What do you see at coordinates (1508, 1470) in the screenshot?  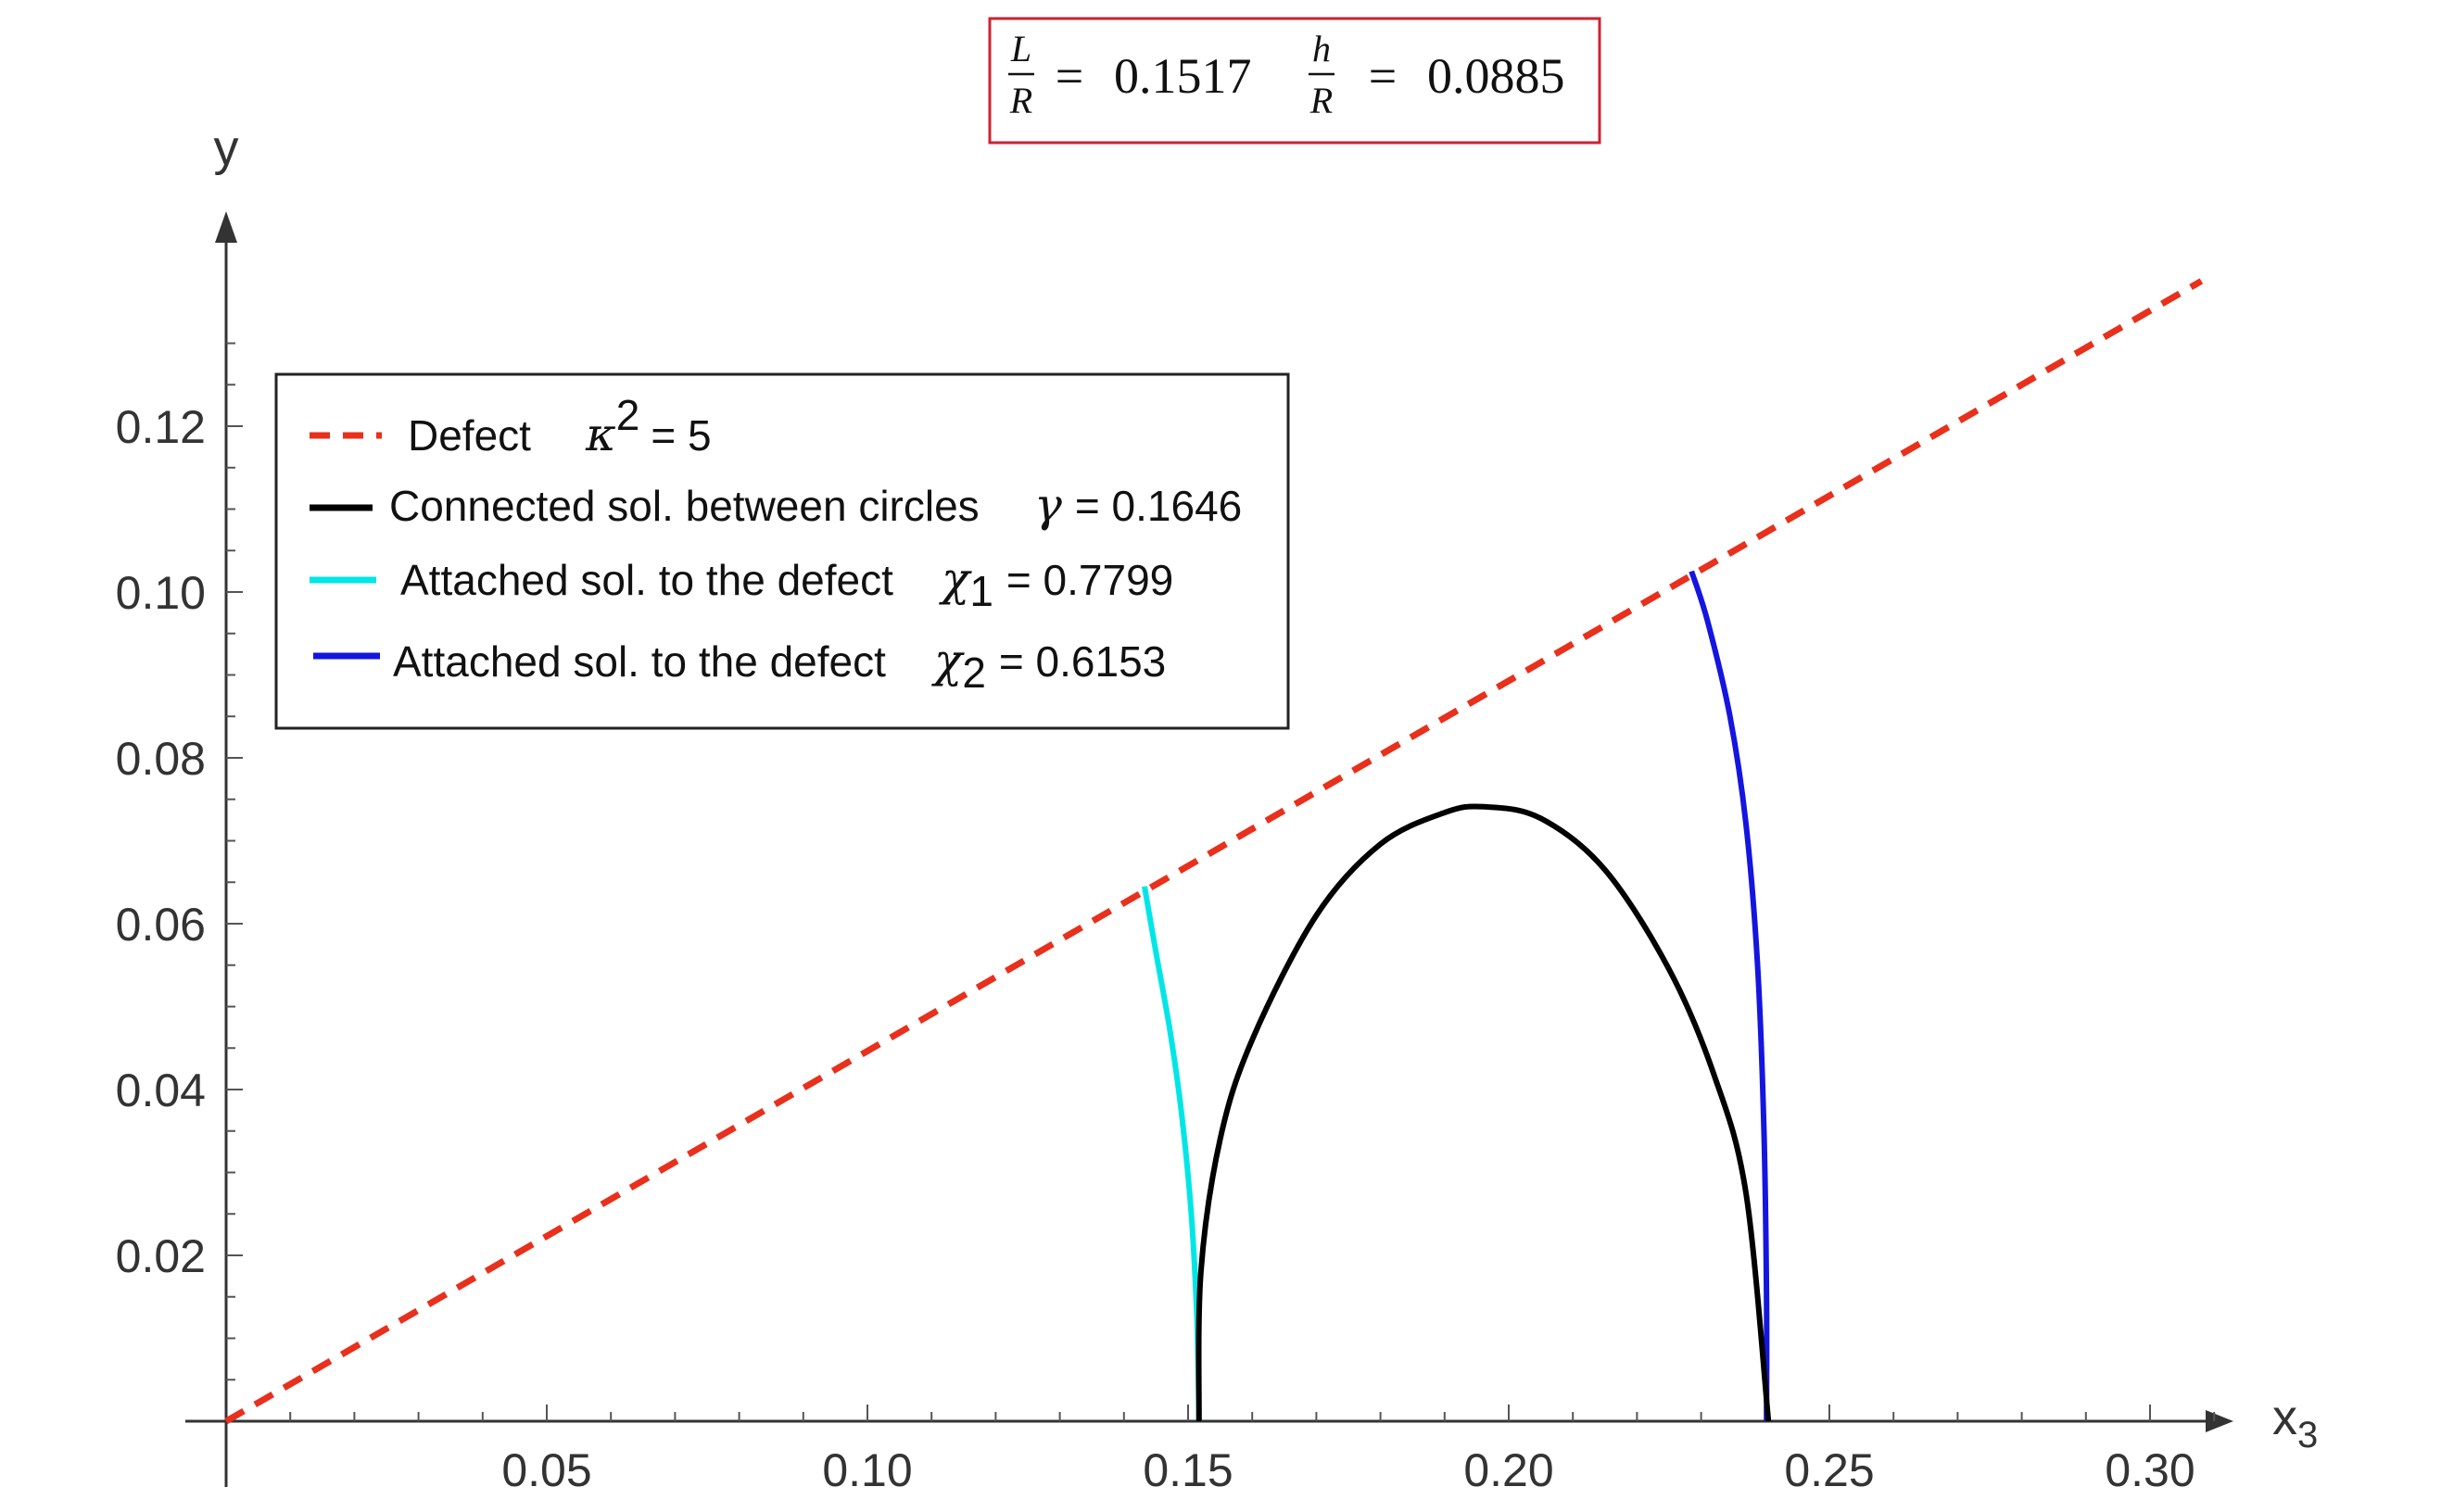 I see `x-tick-label: 0.20` at bounding box center [1508, 1470].